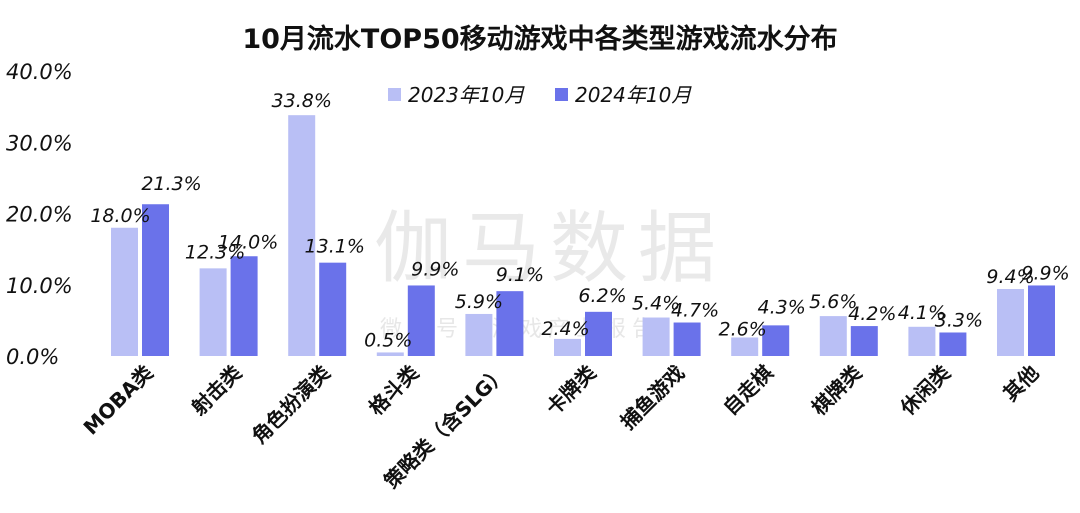 The image size is (1080, 513). I want to click on data-label: 4.2%, so click(872, 314).